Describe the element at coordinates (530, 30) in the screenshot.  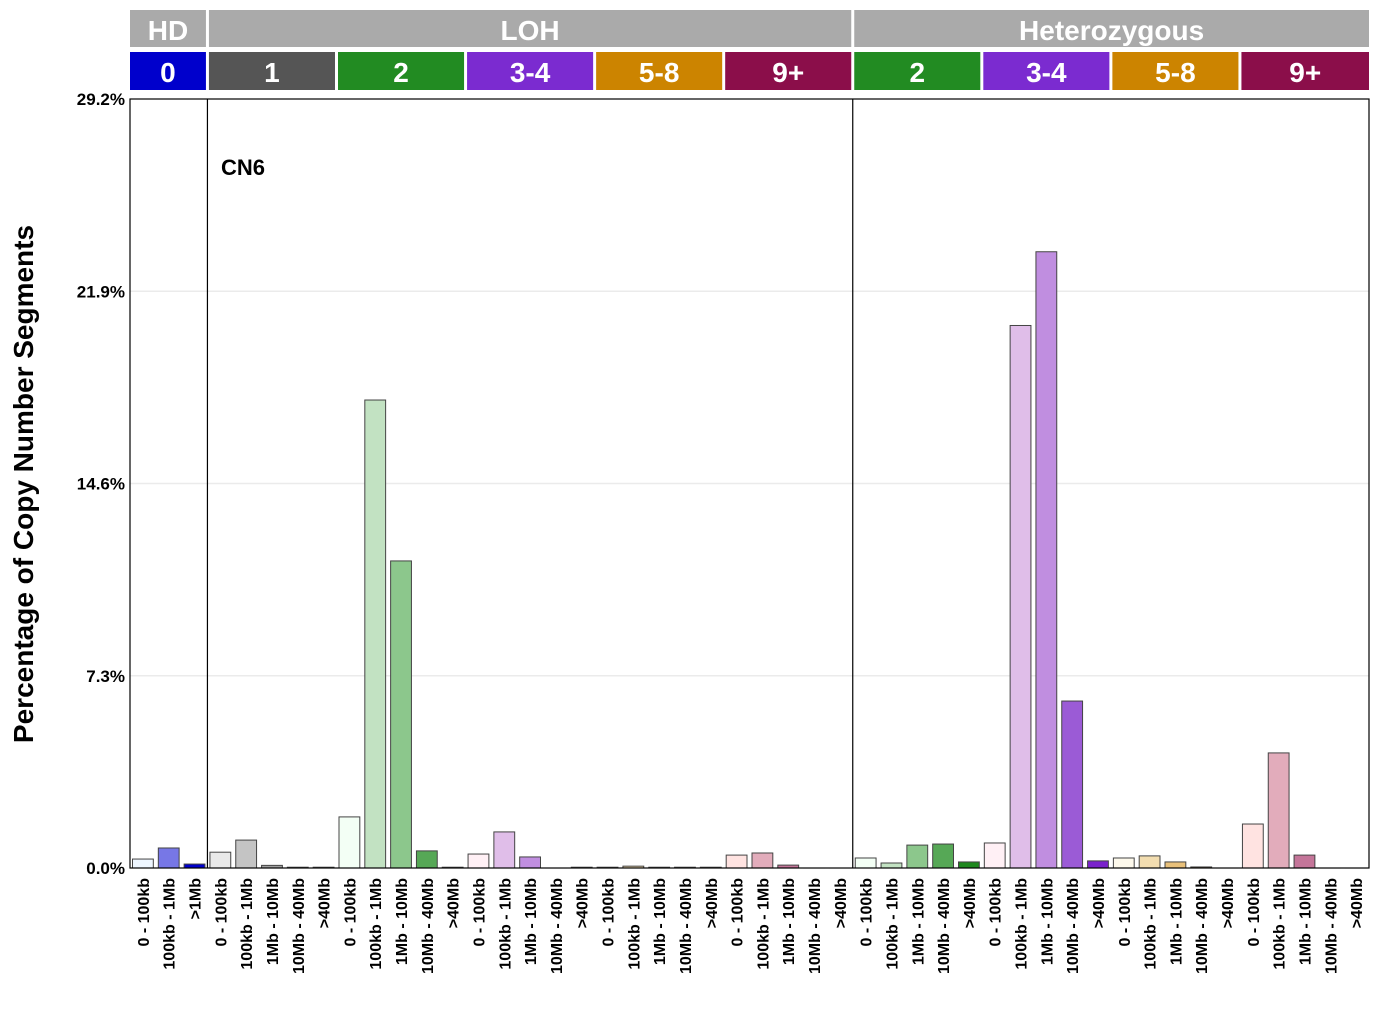
I see `header-group-label: LOH` at that location.